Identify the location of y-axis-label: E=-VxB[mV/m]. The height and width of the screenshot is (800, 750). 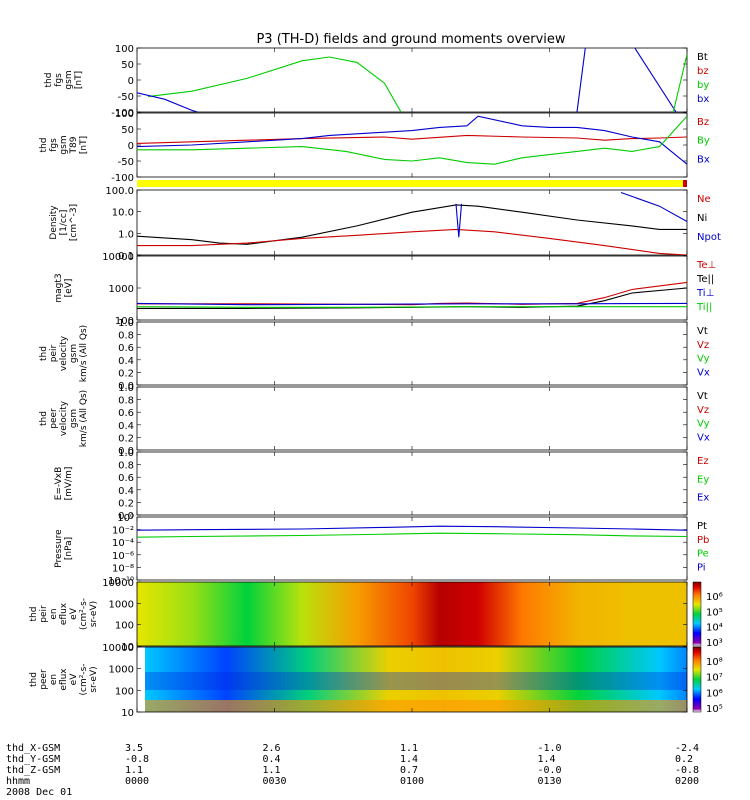
(64, 484).